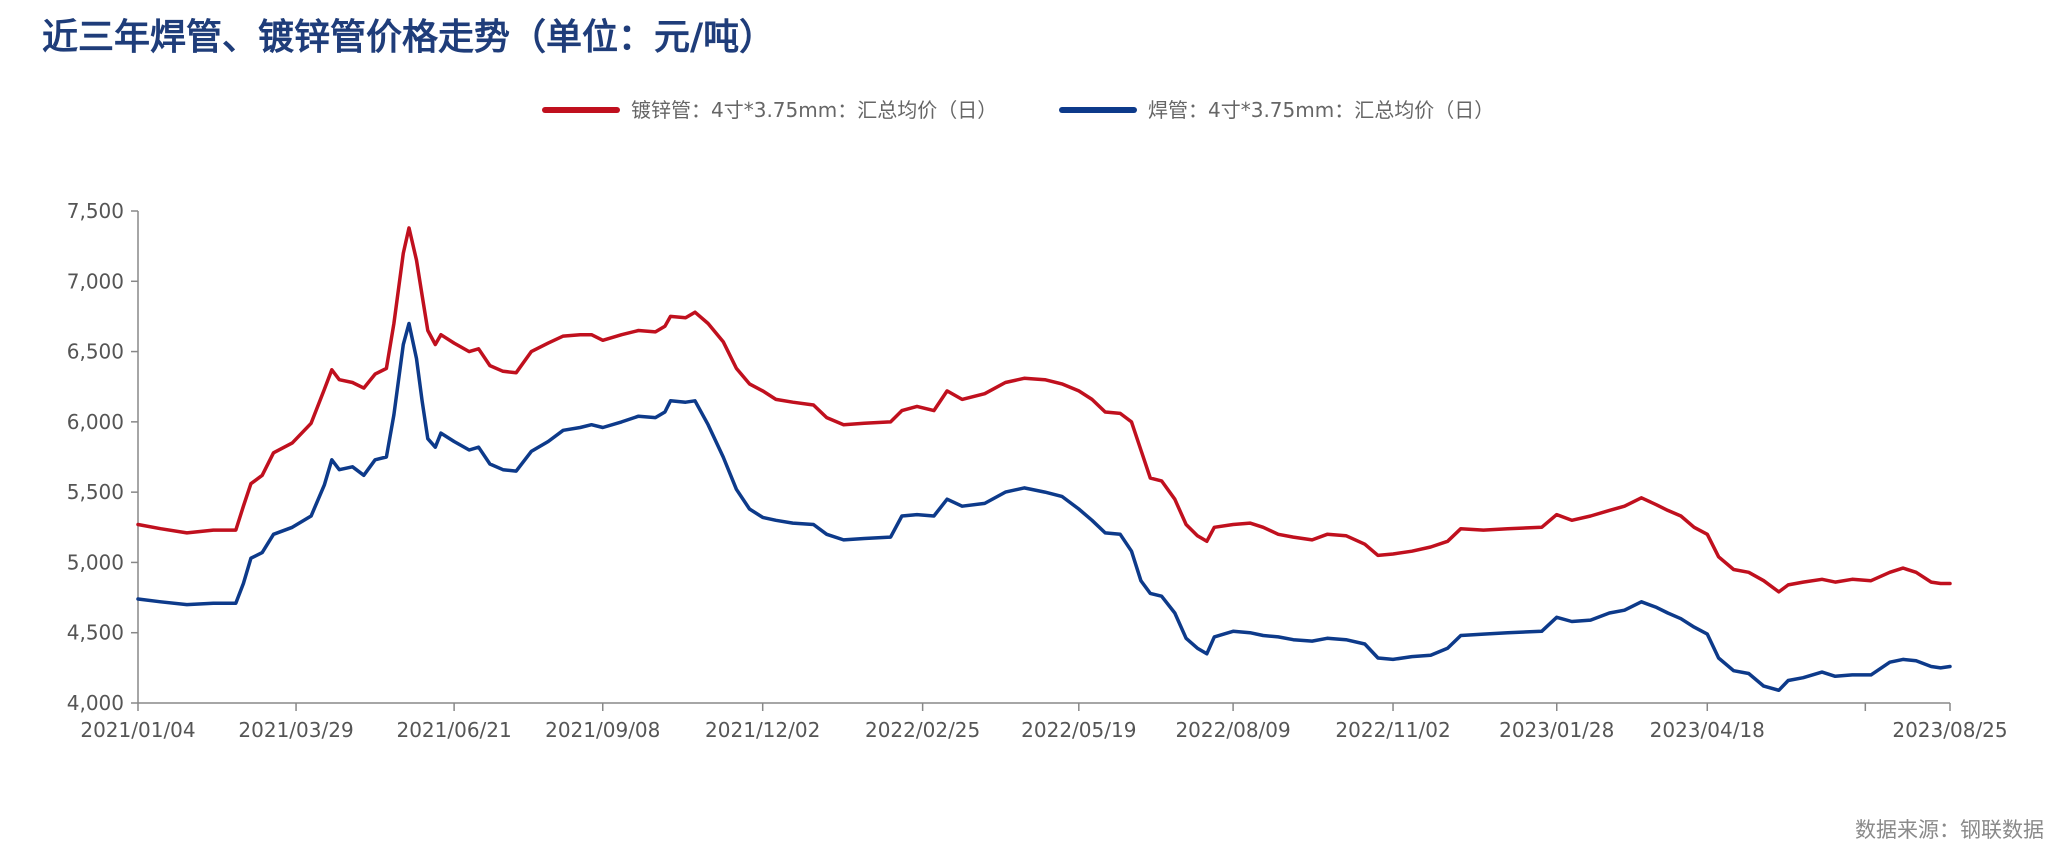 The width and height of the screenshot is (2070, 862). I want to click on x-tick-label: 2022/05/19, so click(1078, 730).